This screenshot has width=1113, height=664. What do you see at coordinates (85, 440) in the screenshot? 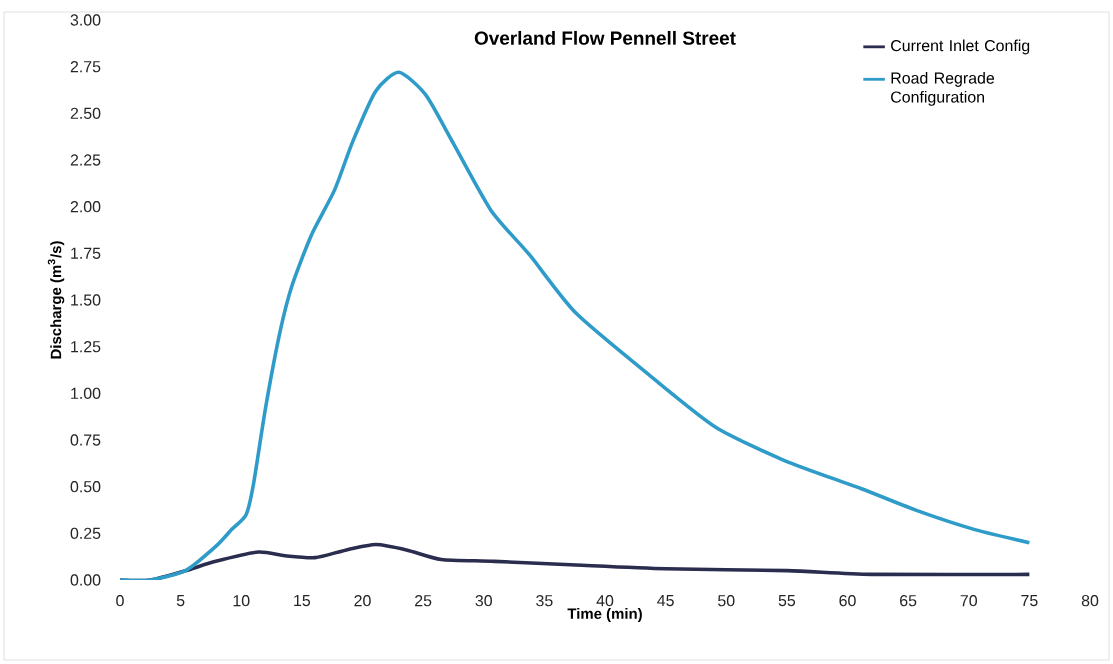
I see `y-tick-label: 0.75` at bounding box center [85, 440].